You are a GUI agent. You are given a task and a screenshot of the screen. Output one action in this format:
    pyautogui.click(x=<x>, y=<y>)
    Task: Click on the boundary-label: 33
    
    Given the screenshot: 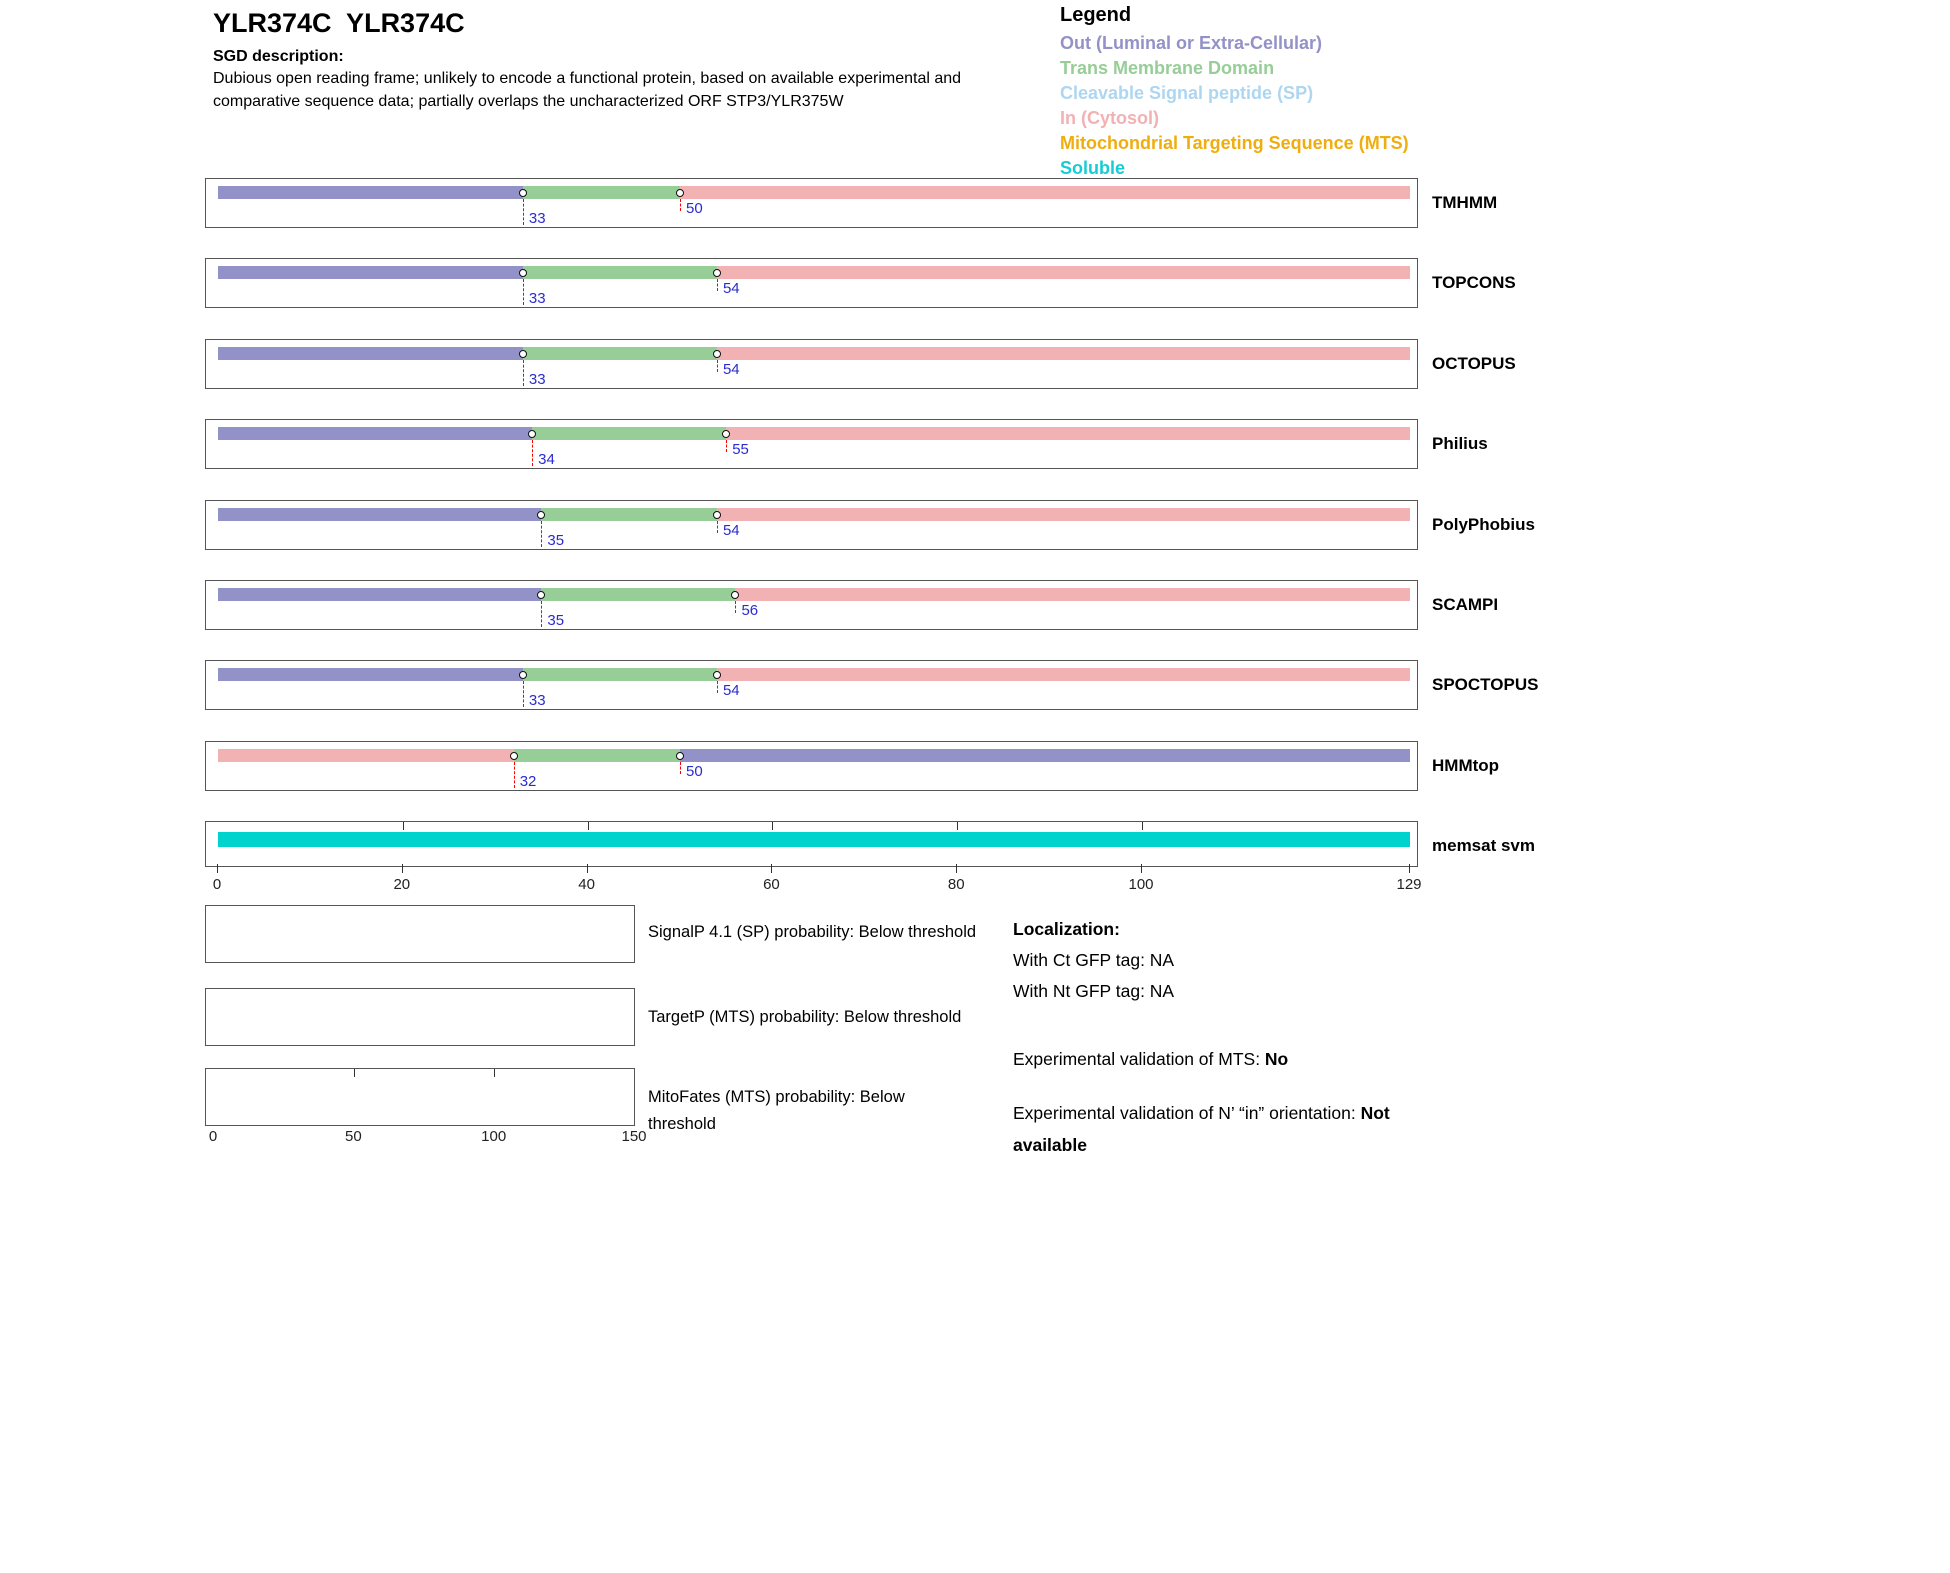 What is the action you would take?
    pyautogui.click(x=537, y=298)
    